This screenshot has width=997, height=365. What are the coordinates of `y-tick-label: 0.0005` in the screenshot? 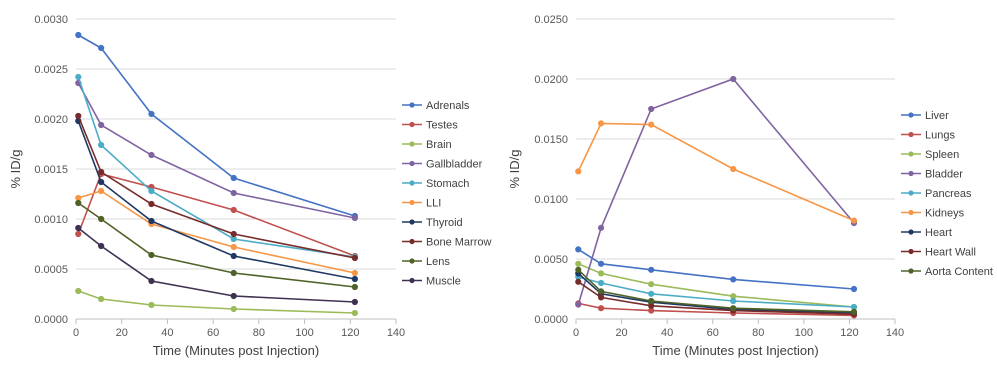 It's located at (51, 270).